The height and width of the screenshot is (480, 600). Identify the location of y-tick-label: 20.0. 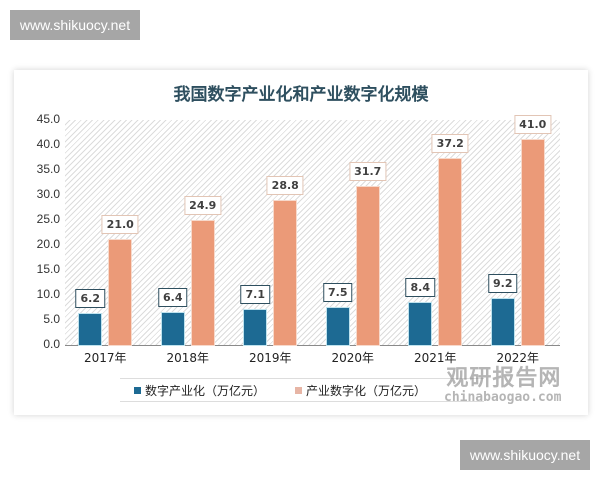
(48, 244).